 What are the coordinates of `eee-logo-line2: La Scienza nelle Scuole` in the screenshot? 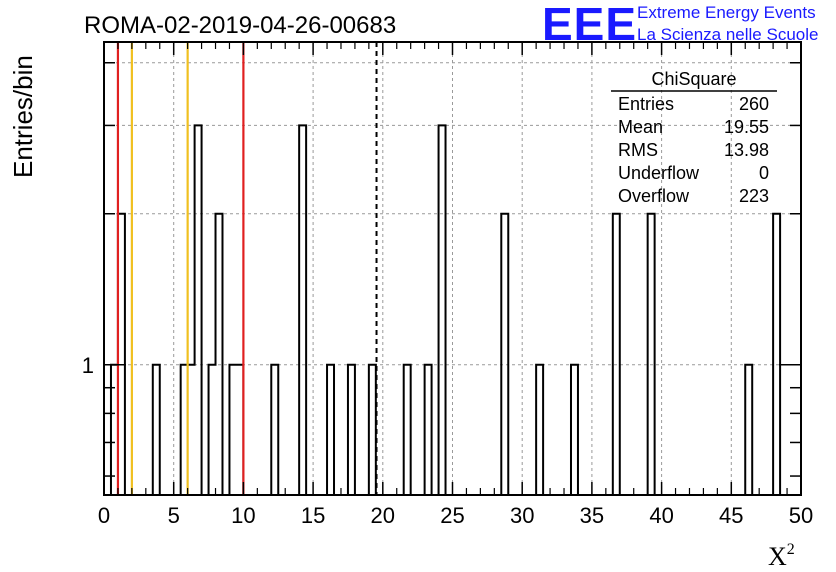 It's located at (727, 34).